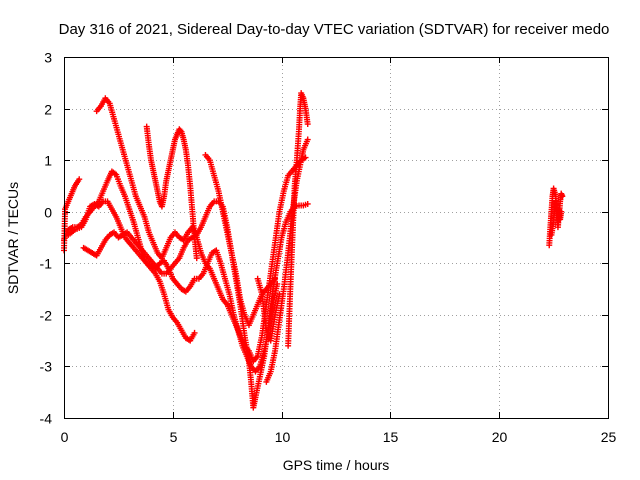 This screenshot has width=640, height=480. Describe the element at coordinates (13, 238) in the screenshot. I see `y-axis-label: SDTVAR / TECUs` at that location.